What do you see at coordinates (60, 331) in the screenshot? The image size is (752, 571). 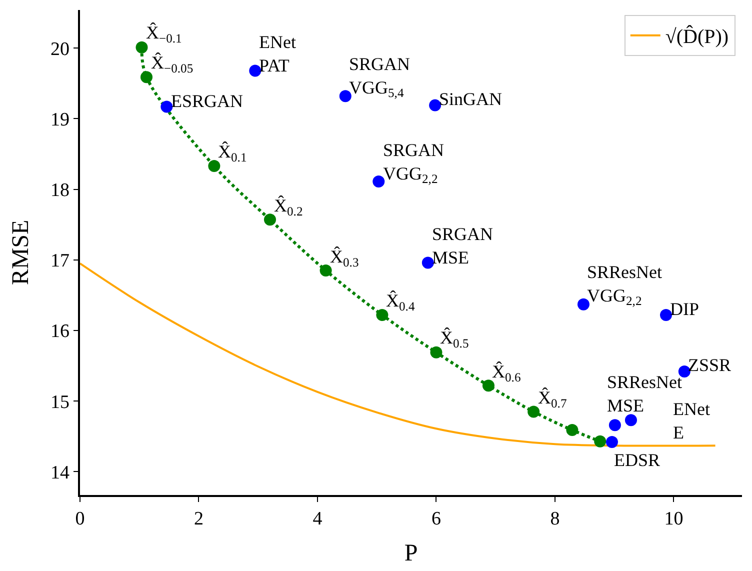 I see `y-tick-label: 16` at bounding box center [60, 331].